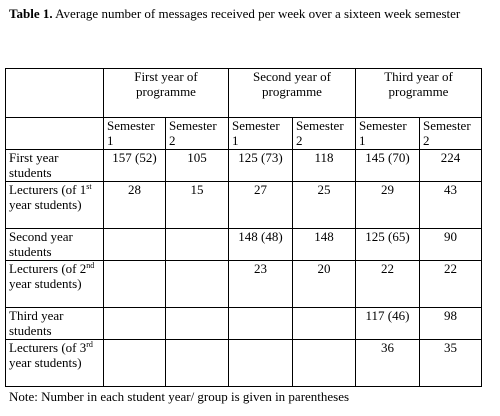 The height and width of the screenshot is (416, 500). What do you see at coordinates (450, 205) in the screenshot?
I see `table-cell: 43` at bounding box center [450, 205].